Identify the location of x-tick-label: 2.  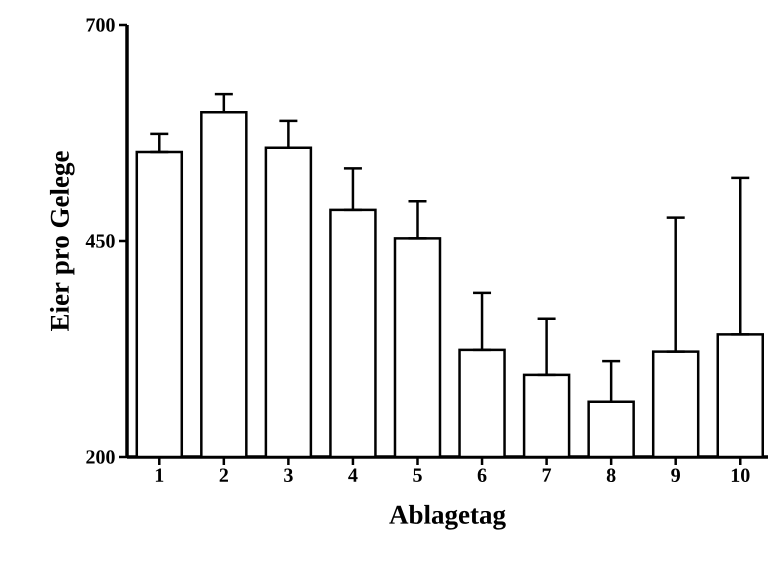
(224, 475).